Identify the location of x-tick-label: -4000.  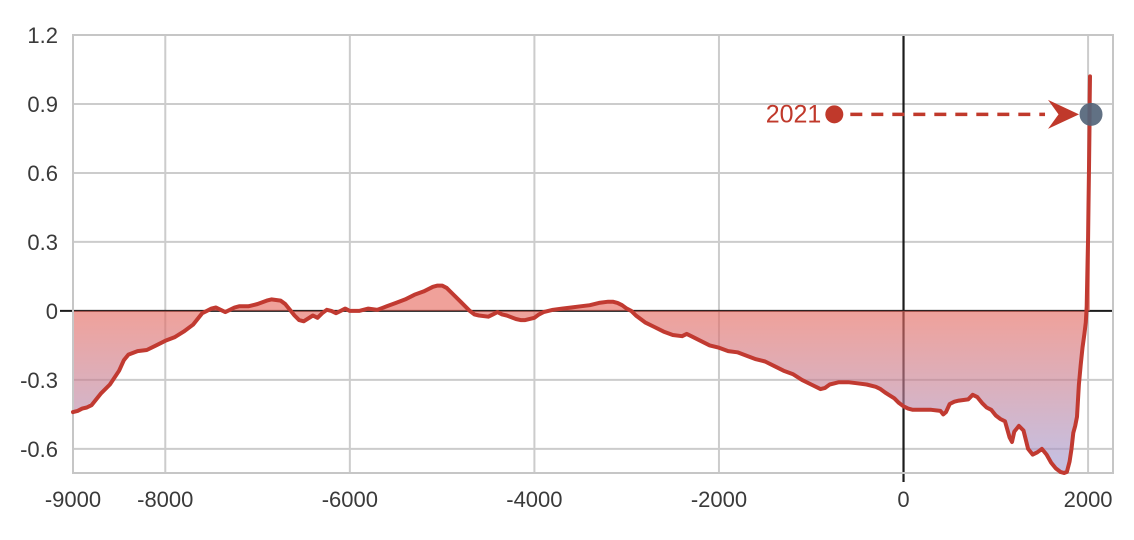
(534, 499).